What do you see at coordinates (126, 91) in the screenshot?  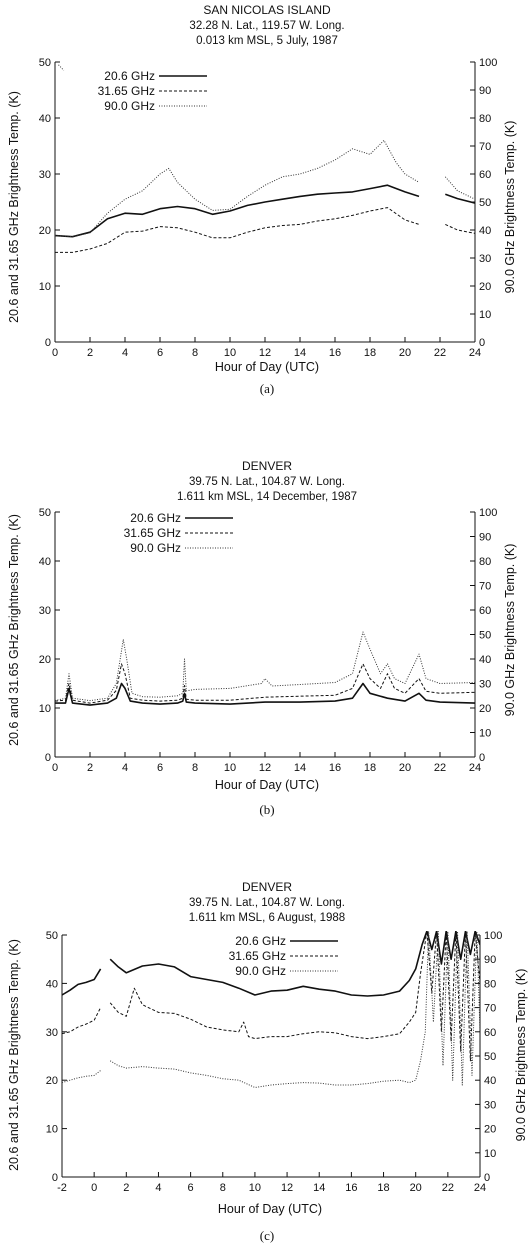 I see `legend-label-31-65-ghz: 31.65 GHz` at bounding box center [126, 91].